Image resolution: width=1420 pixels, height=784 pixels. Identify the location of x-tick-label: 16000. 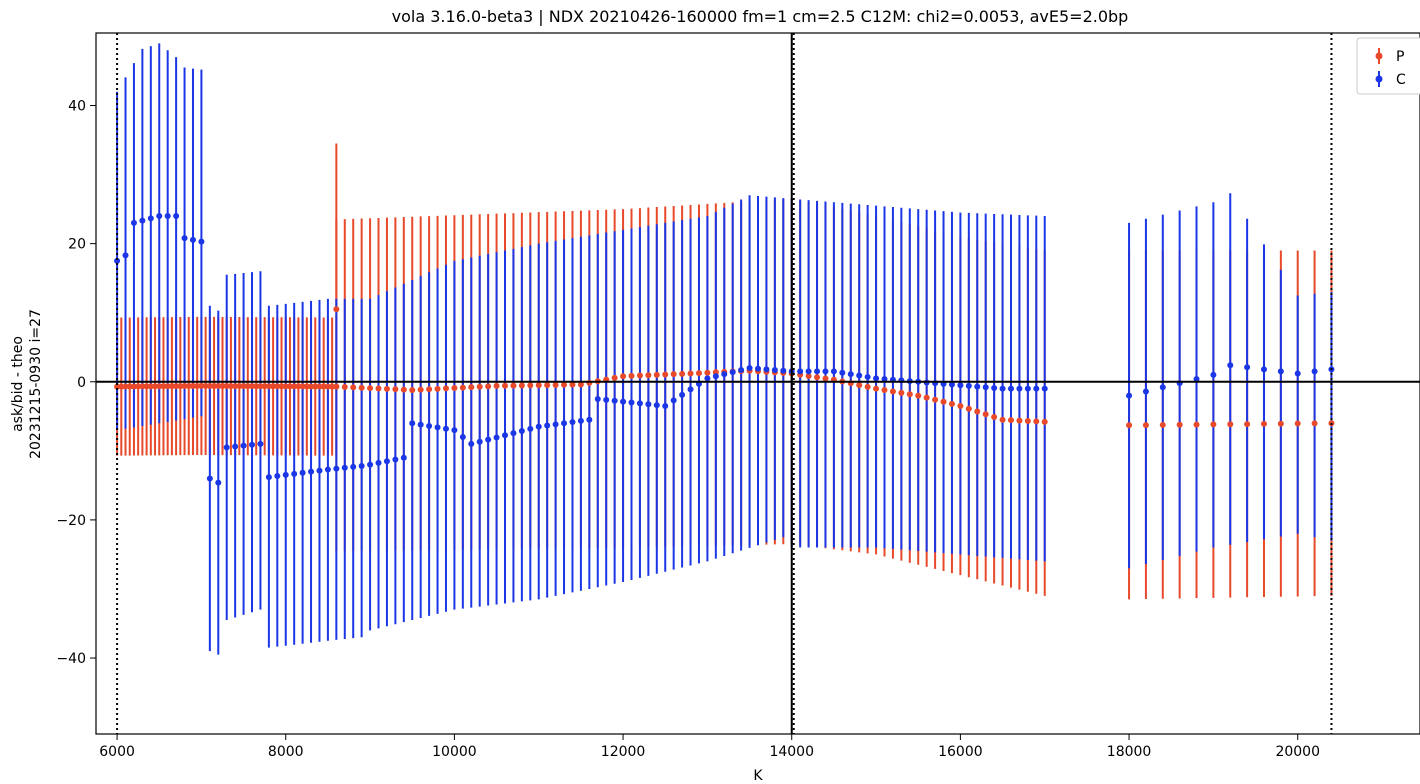
(960, 752).